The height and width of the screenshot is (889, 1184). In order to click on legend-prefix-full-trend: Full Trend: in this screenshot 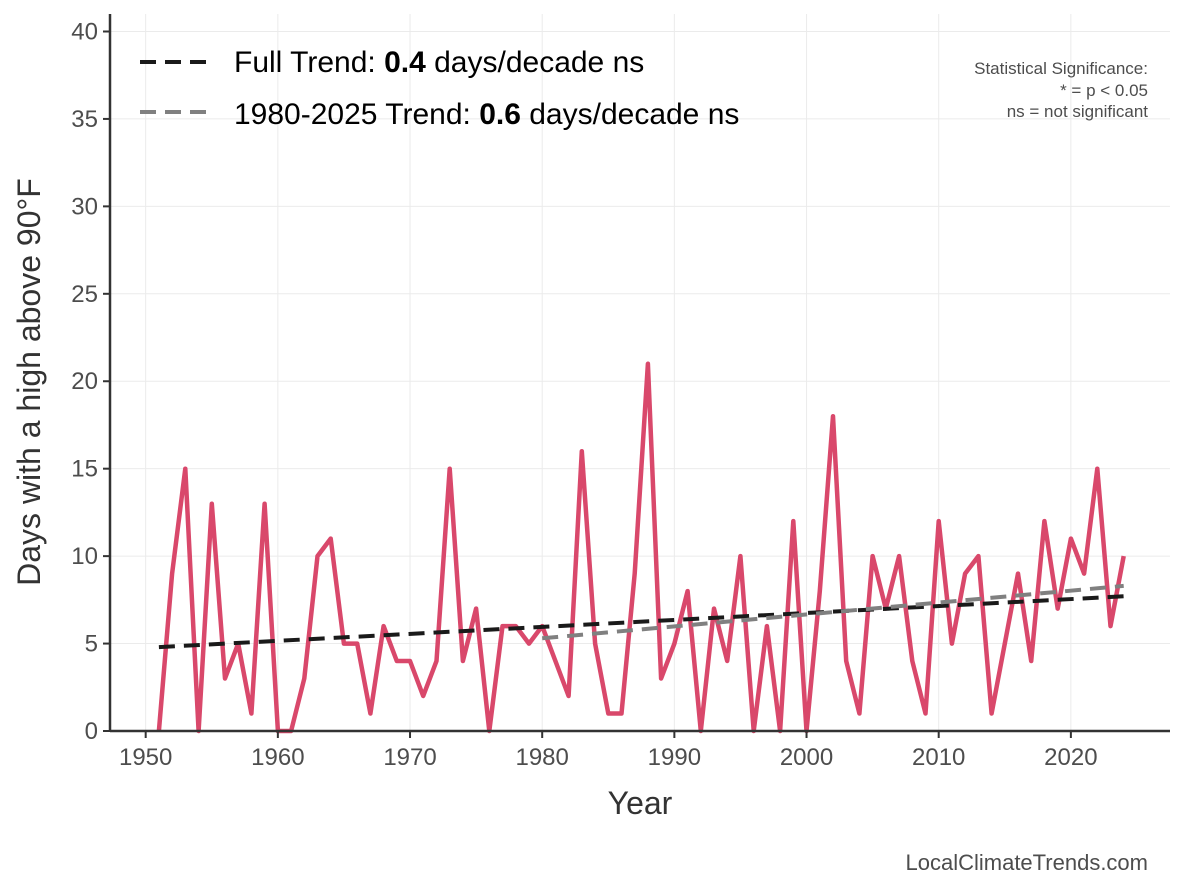, I will do `click(309, 62)`.